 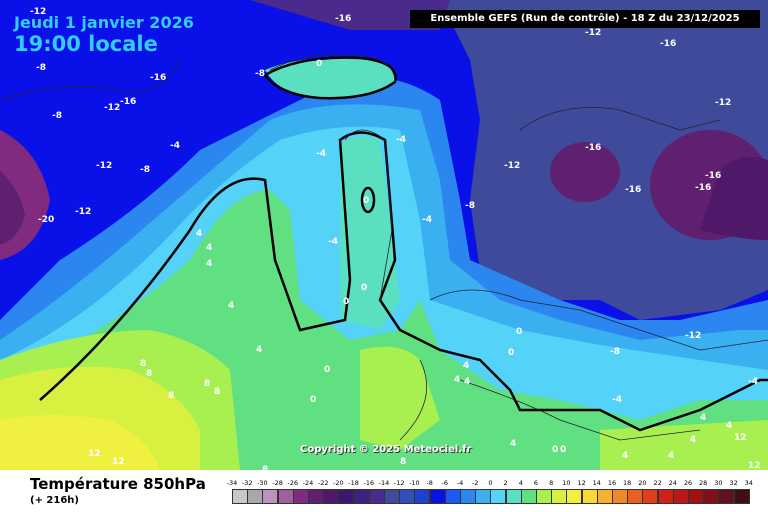 What do you see at coordinates (80, 442) in the screenshot?
I see `field-plus12` at bounding box center [80, 442].